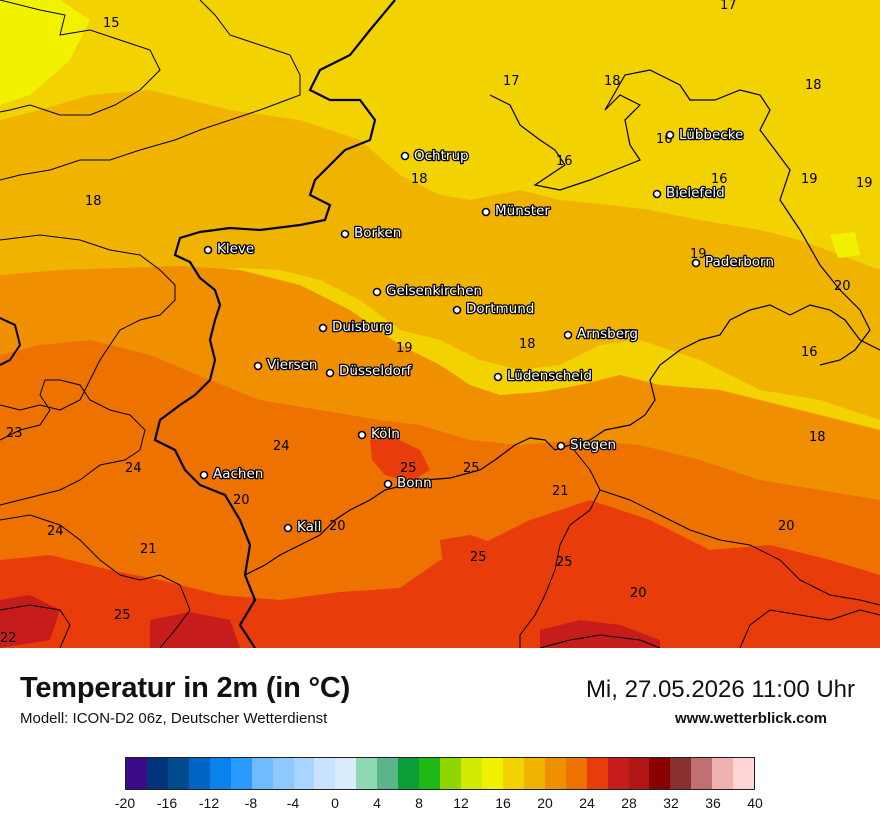 Image resolution: width=880 pixels, height=830 pixels. Describe the element at coordinates (516, 211) in the screenshot. I see `city-muenster: Münster` at that location.